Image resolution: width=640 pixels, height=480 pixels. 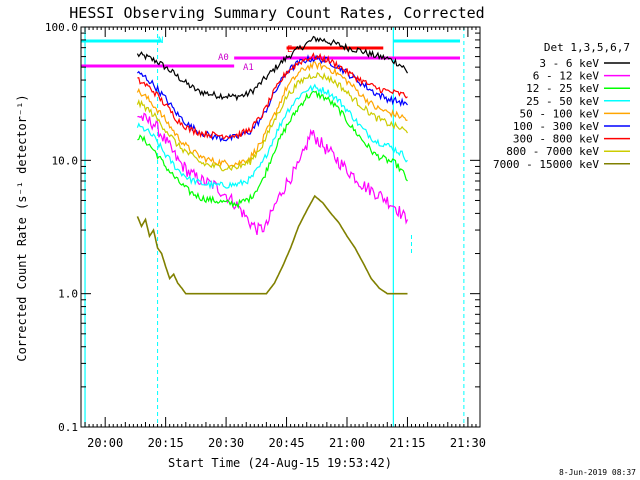 What do you see at coordinates (562, 88) in the screenshot?
I see `legend-label: 12 - 25 keV` at bounding box center [562, 88].